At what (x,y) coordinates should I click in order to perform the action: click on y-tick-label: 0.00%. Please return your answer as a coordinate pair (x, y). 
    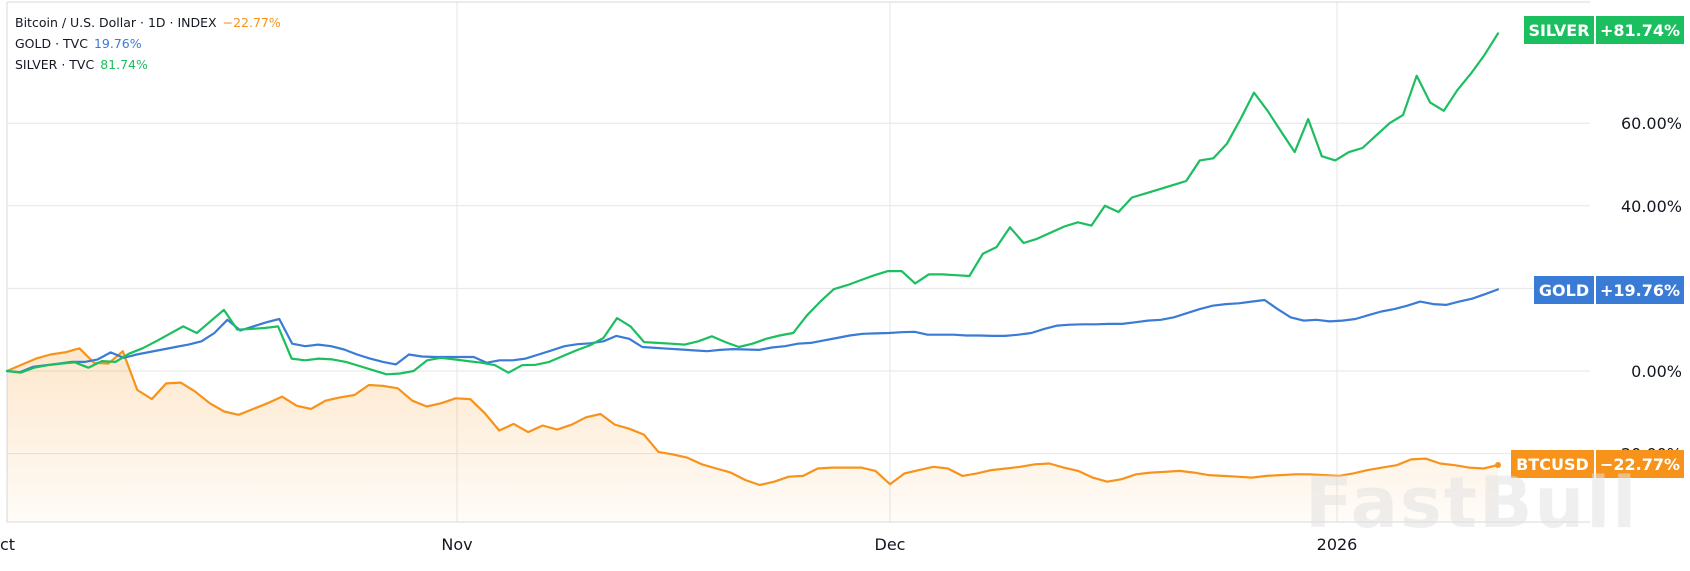
    Looking at the image, I should click on (1656, 371).